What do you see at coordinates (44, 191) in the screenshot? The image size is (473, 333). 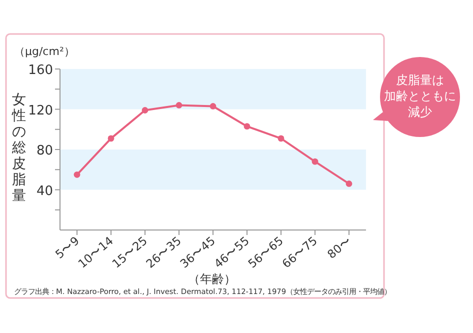 I see `y-tick-label: 40` at bounding box center [44, 191].